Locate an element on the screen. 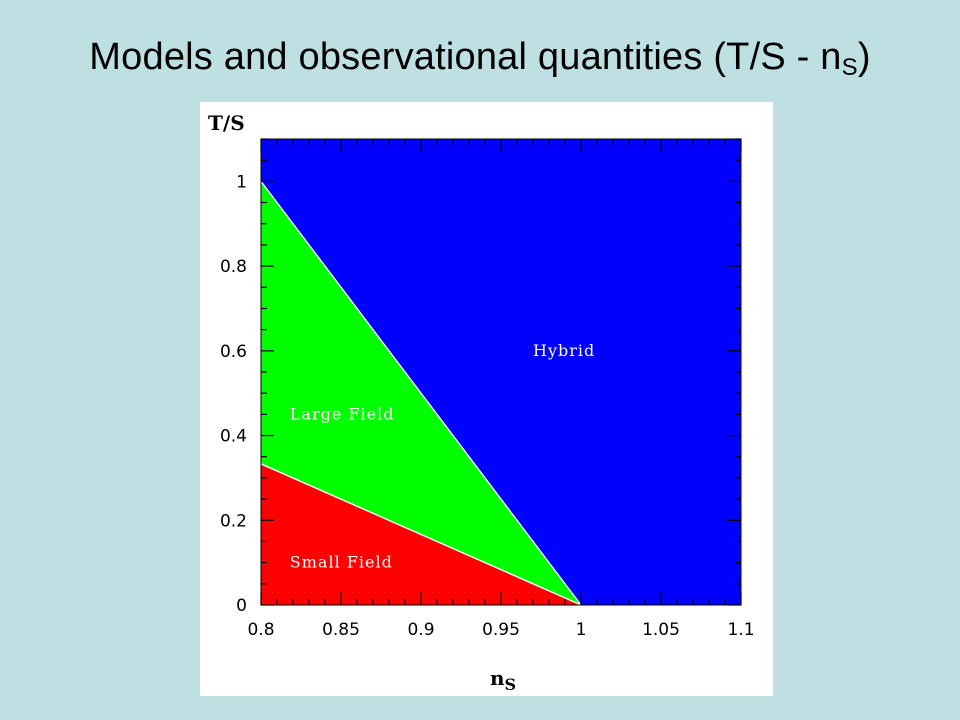 This screenshot has width=960, height=720. y-axis-title: T/S is located at coordinates (226, 123).